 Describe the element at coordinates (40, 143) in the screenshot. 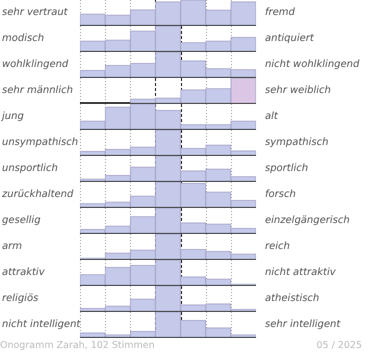

I see `y-axis-title: unsympathisch` at that location.